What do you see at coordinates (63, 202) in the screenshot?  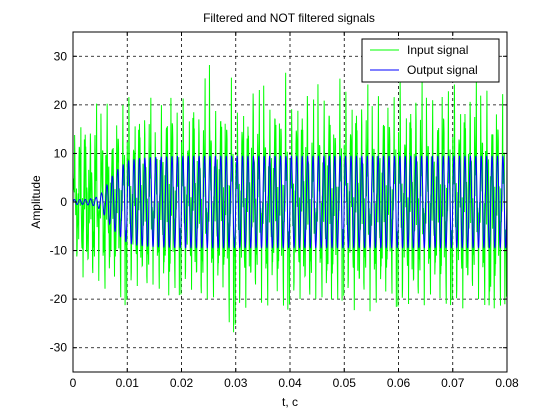 I see `y-tick-label: 0` at bounding box center [63, 202].